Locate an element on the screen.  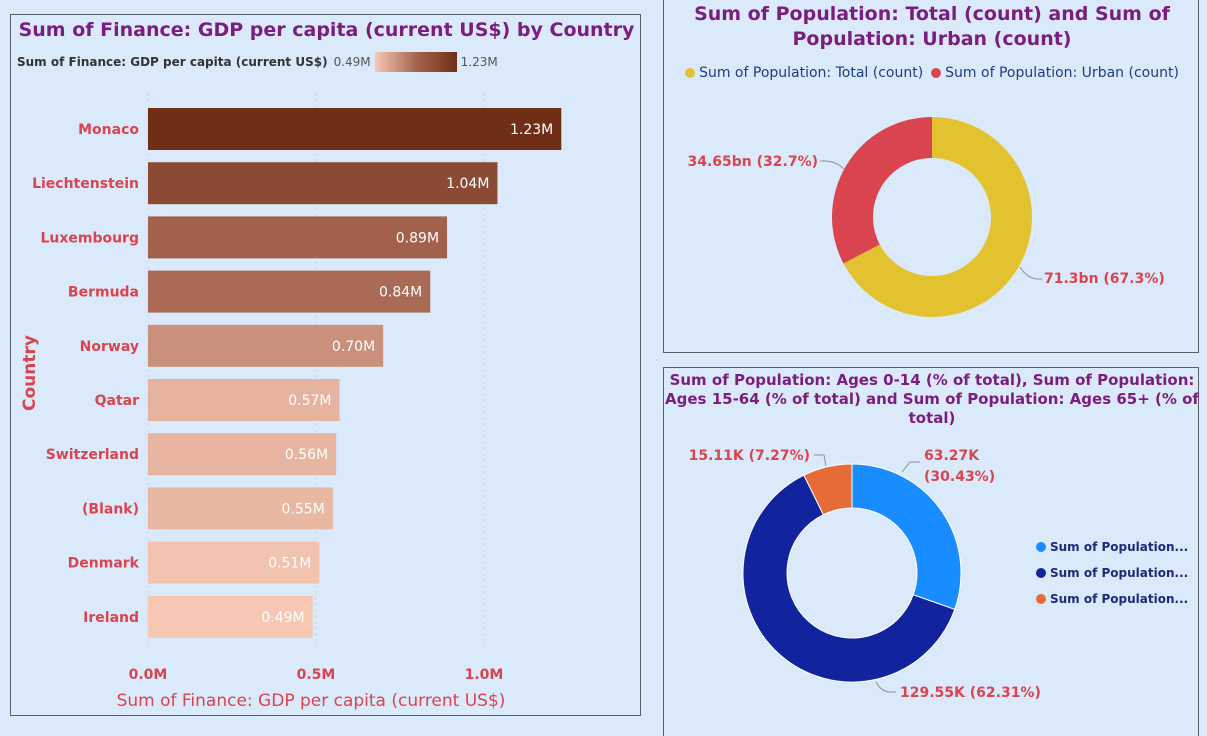
donut-data-label: 71.3bn (67.3%) is located at coordinates (1104, 279).